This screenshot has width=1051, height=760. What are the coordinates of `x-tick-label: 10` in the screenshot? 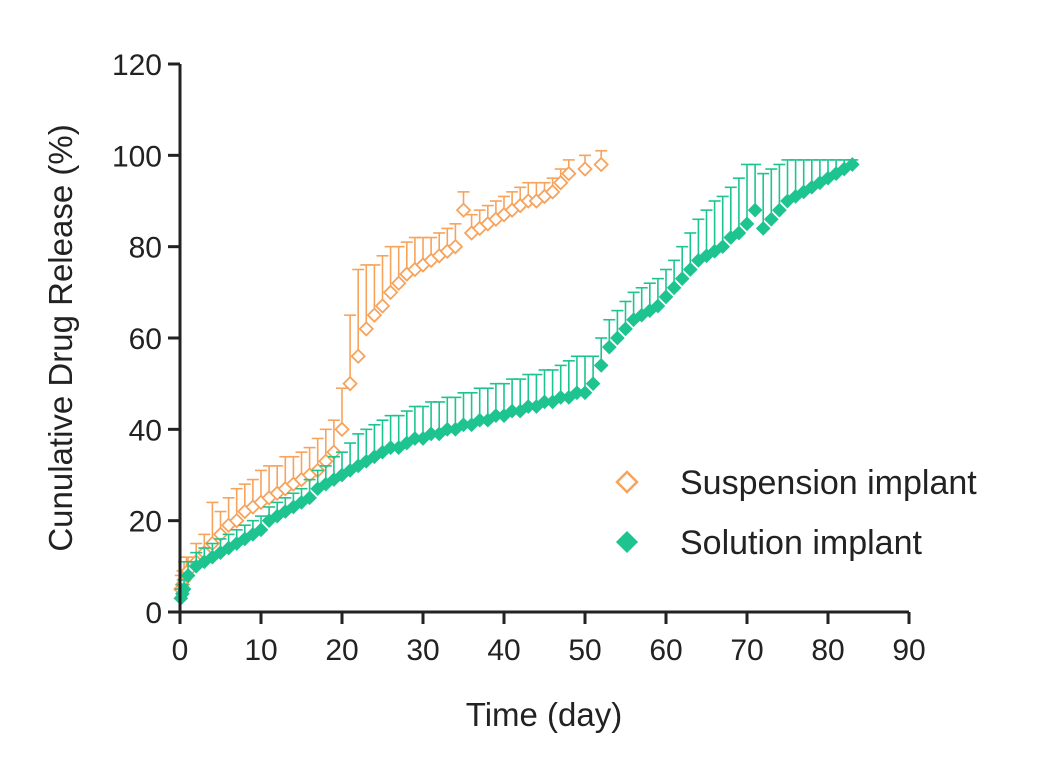 It's located at (260, 650).